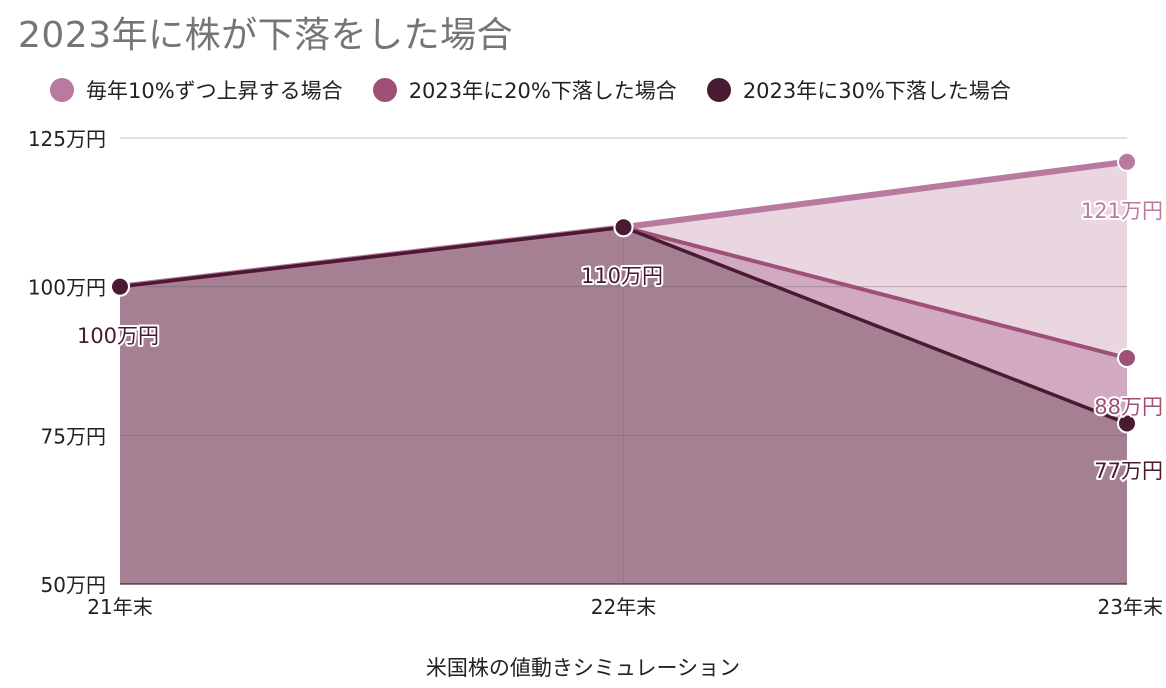  What do you see at coordinates (67, 139) in the screenshot?
I see `y-tick-label: 125万円` at bounding box center [67, 139].